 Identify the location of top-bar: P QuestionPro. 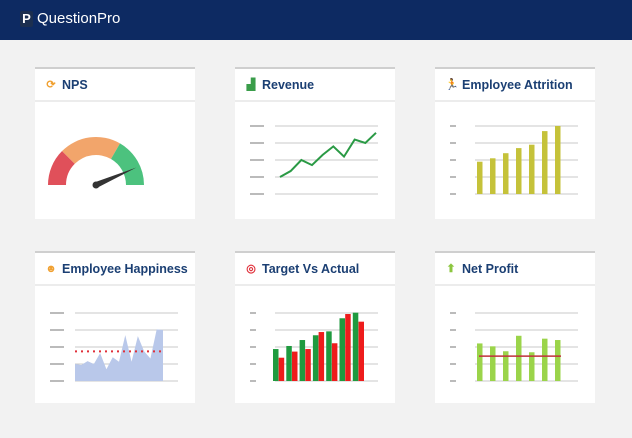
(316, 20).